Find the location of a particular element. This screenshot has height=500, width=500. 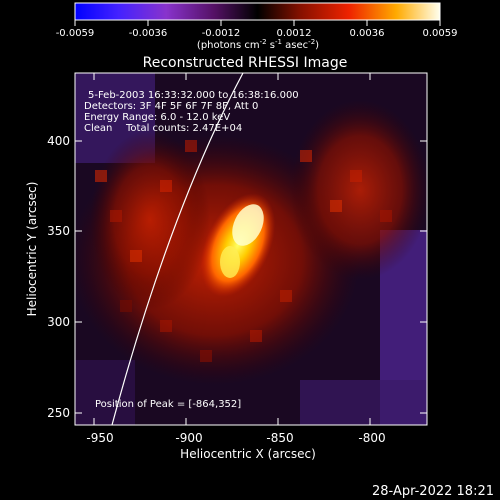

colorbar-tick-label: -0.0036 is located at coordinates (148, 33).